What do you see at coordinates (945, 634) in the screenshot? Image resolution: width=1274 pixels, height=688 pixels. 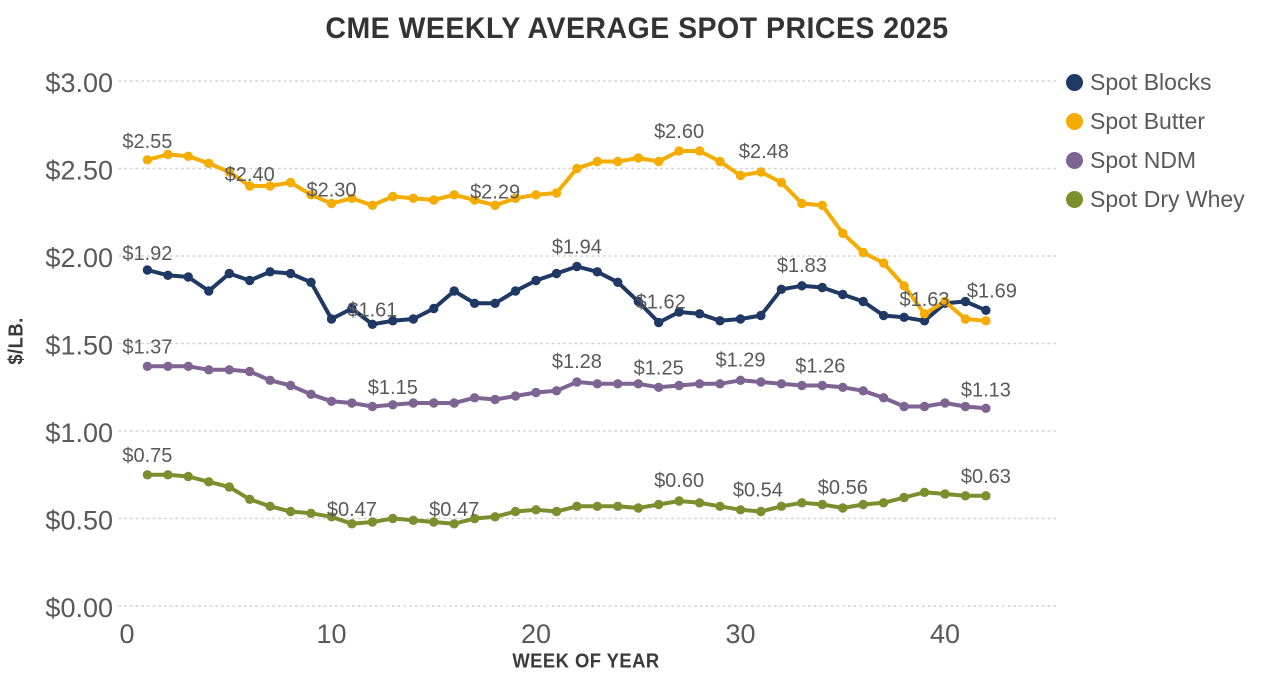 I see `svg-text: 40` at bounding box center [945, 634].